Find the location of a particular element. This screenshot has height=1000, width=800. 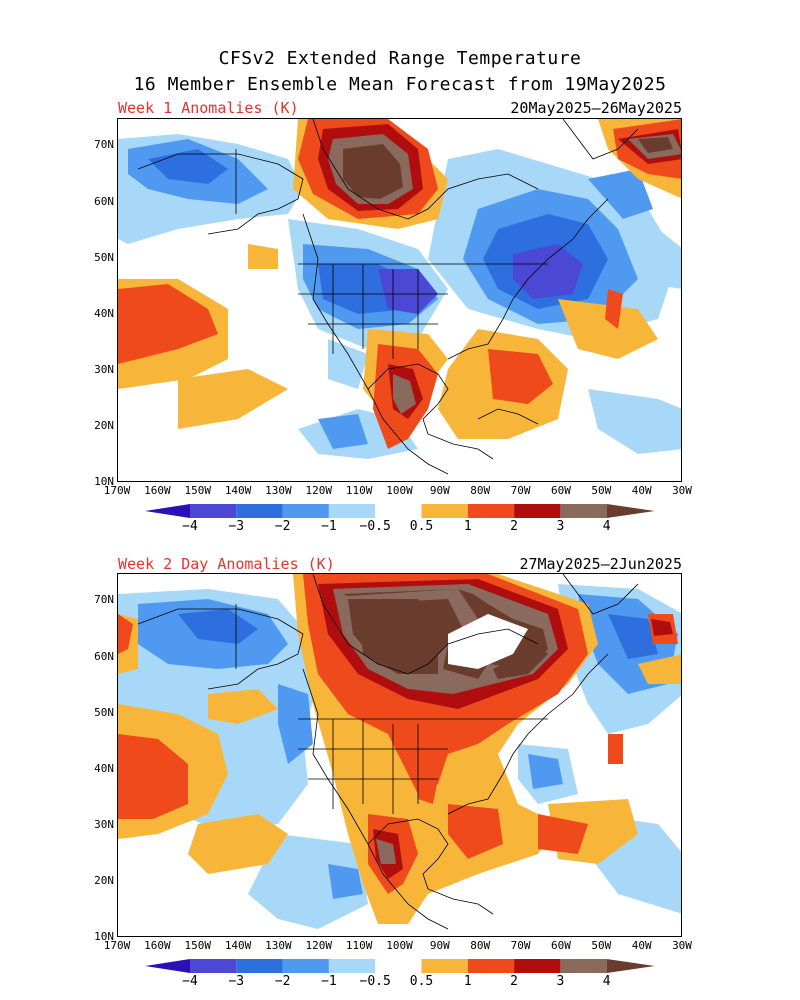

title-line-1: CFSv2 Extended Range Temperature is located at coordinates (400, 58).